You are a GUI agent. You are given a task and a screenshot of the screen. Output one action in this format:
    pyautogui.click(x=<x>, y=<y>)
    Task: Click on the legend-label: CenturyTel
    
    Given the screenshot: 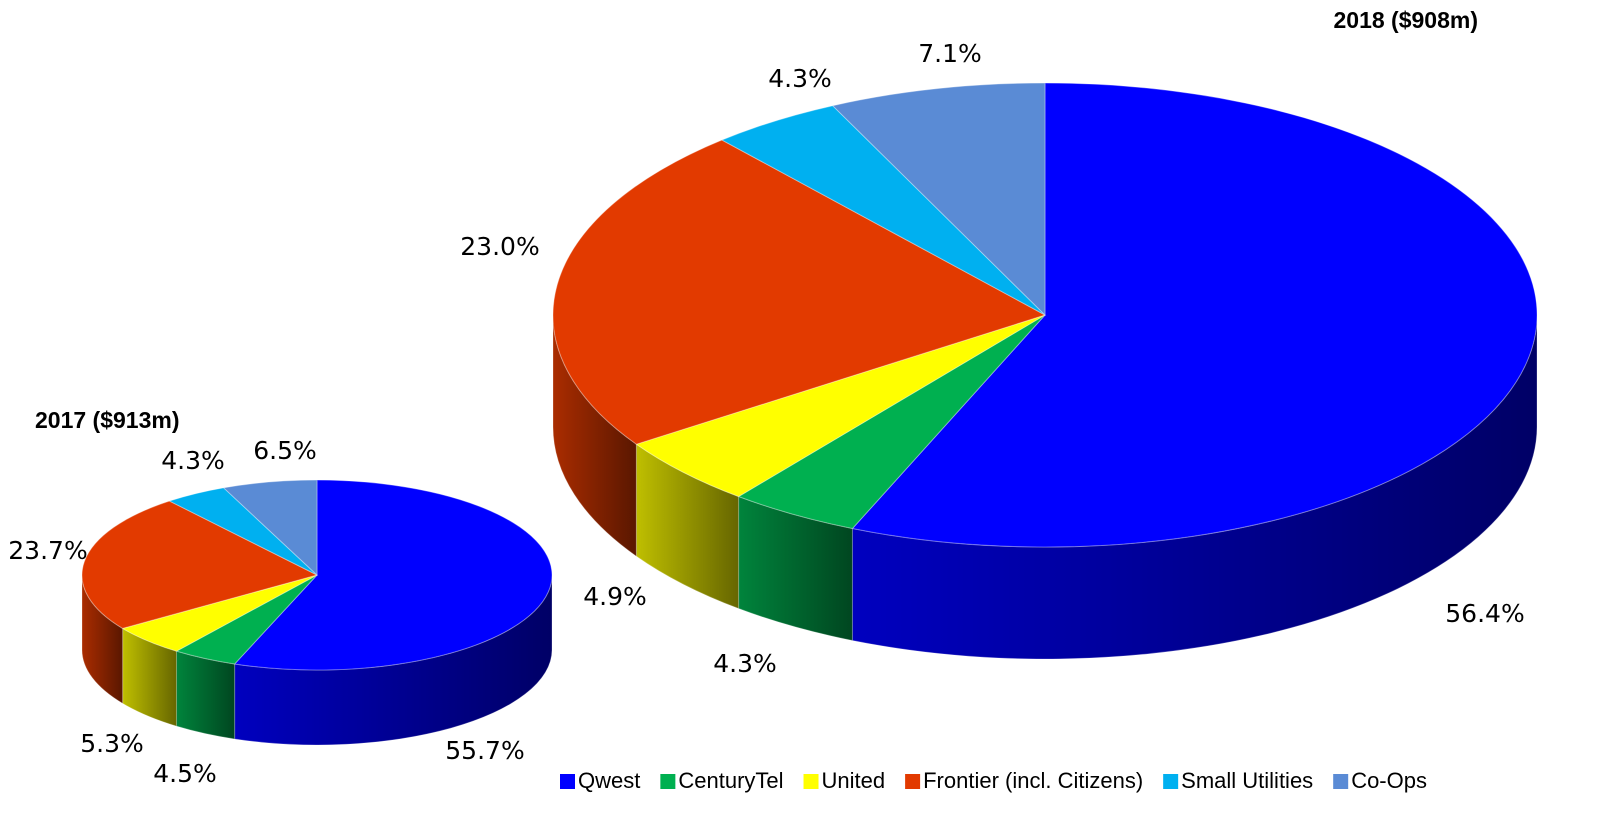 What is the action you would take?
    pyautogui.click(x=730, y=780)
    